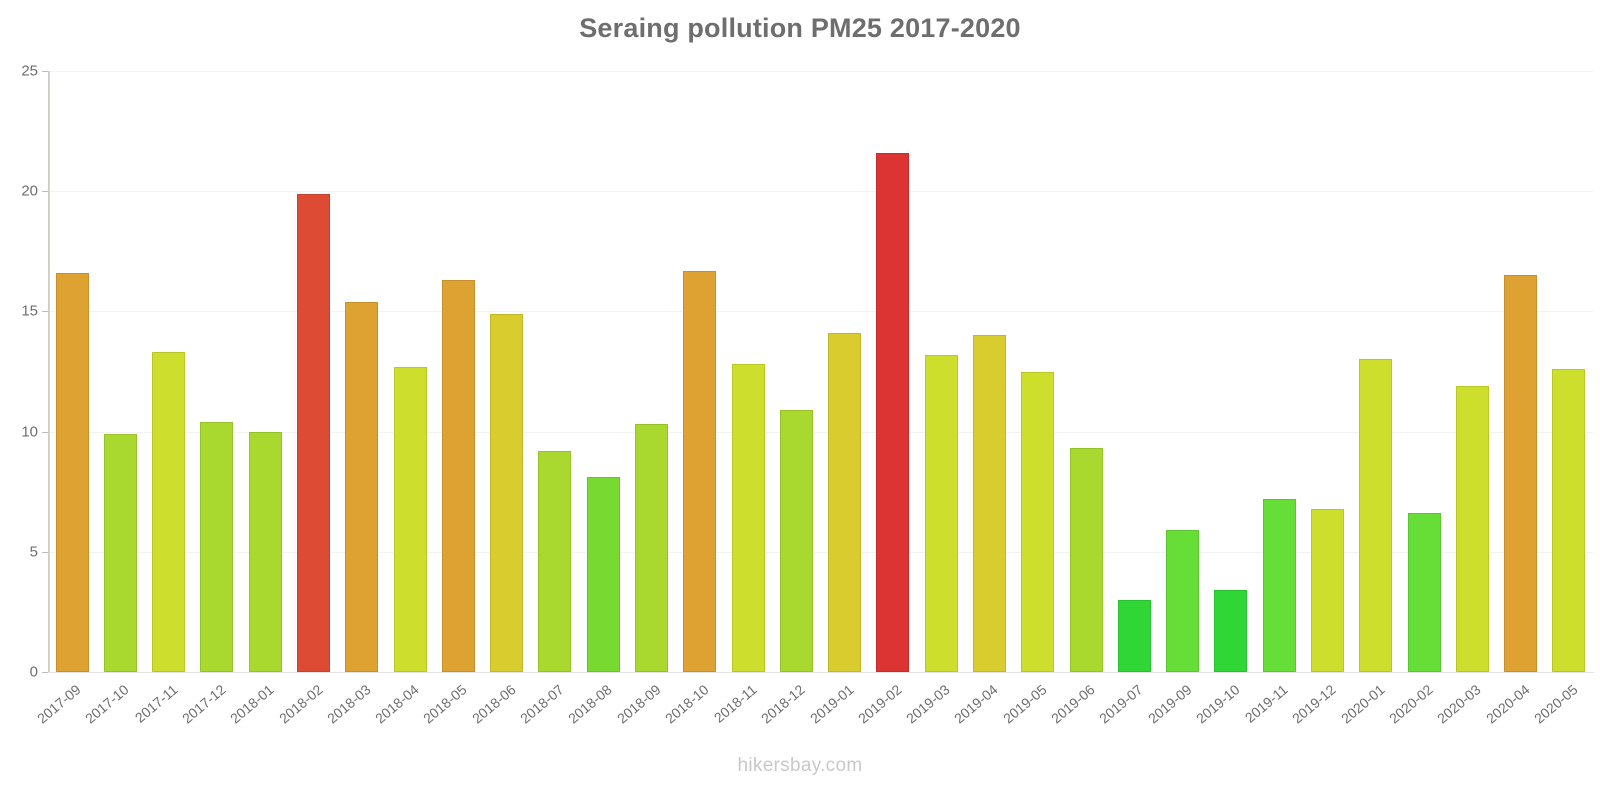 The width and height of the screenshot is (1600, 800). I want to click on footer-credit: hikersbay.com, so click(800, 765).